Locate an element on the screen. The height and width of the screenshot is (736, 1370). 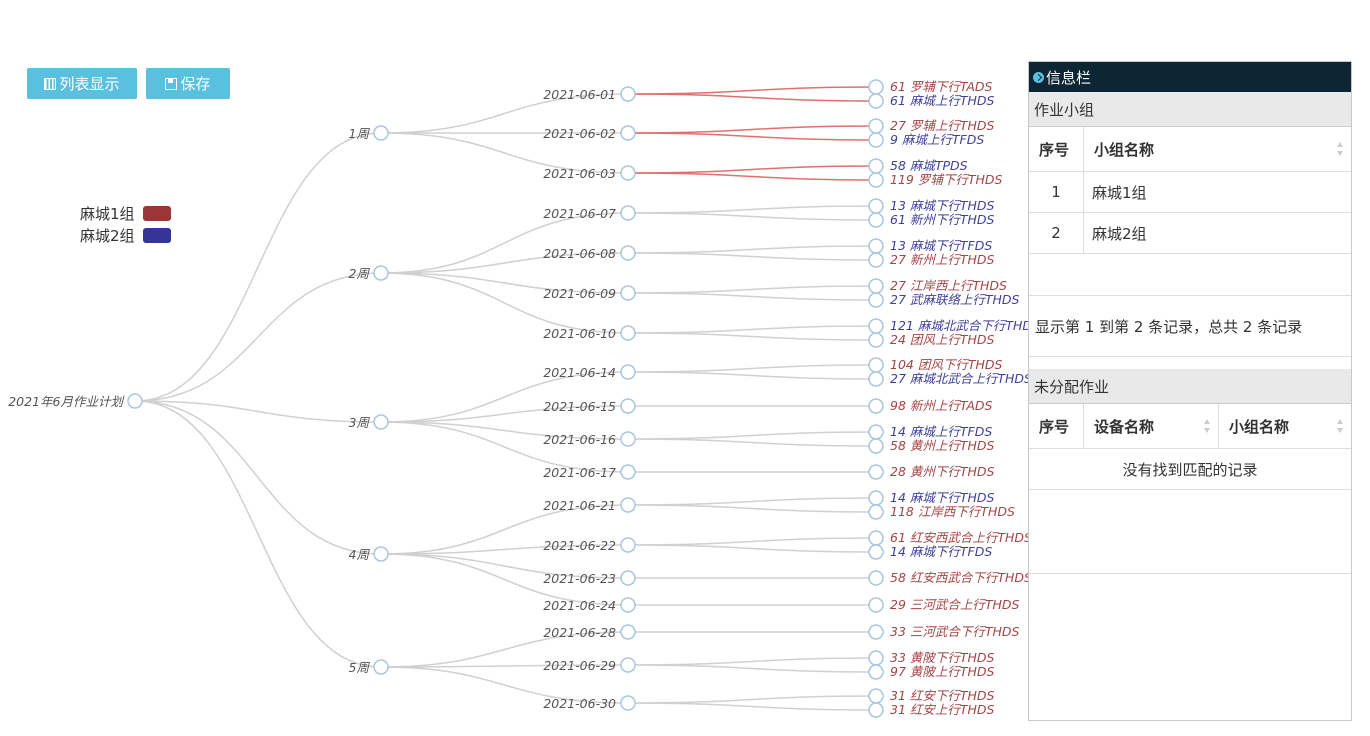
week-label: 3周 is located at coordinates (360, 422).